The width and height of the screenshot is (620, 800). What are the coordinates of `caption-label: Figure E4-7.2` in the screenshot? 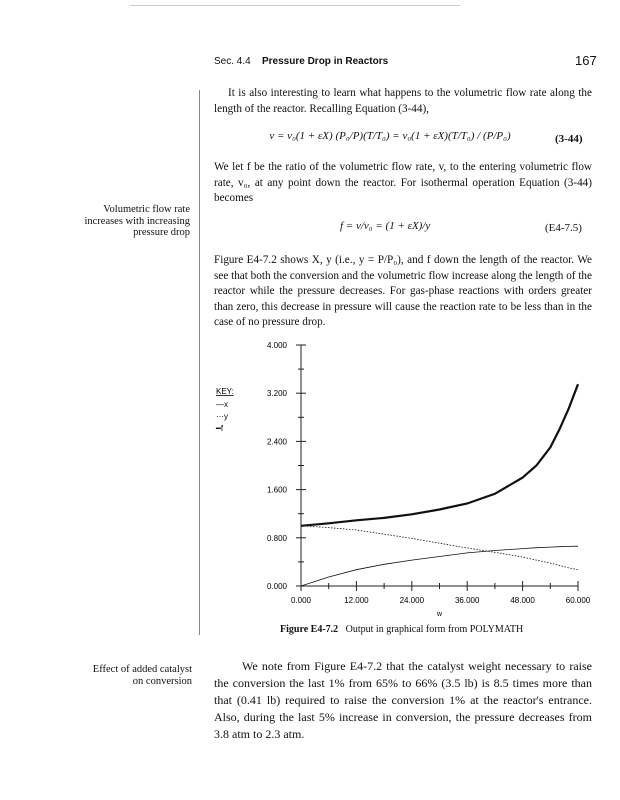 It's located at (309, 629).